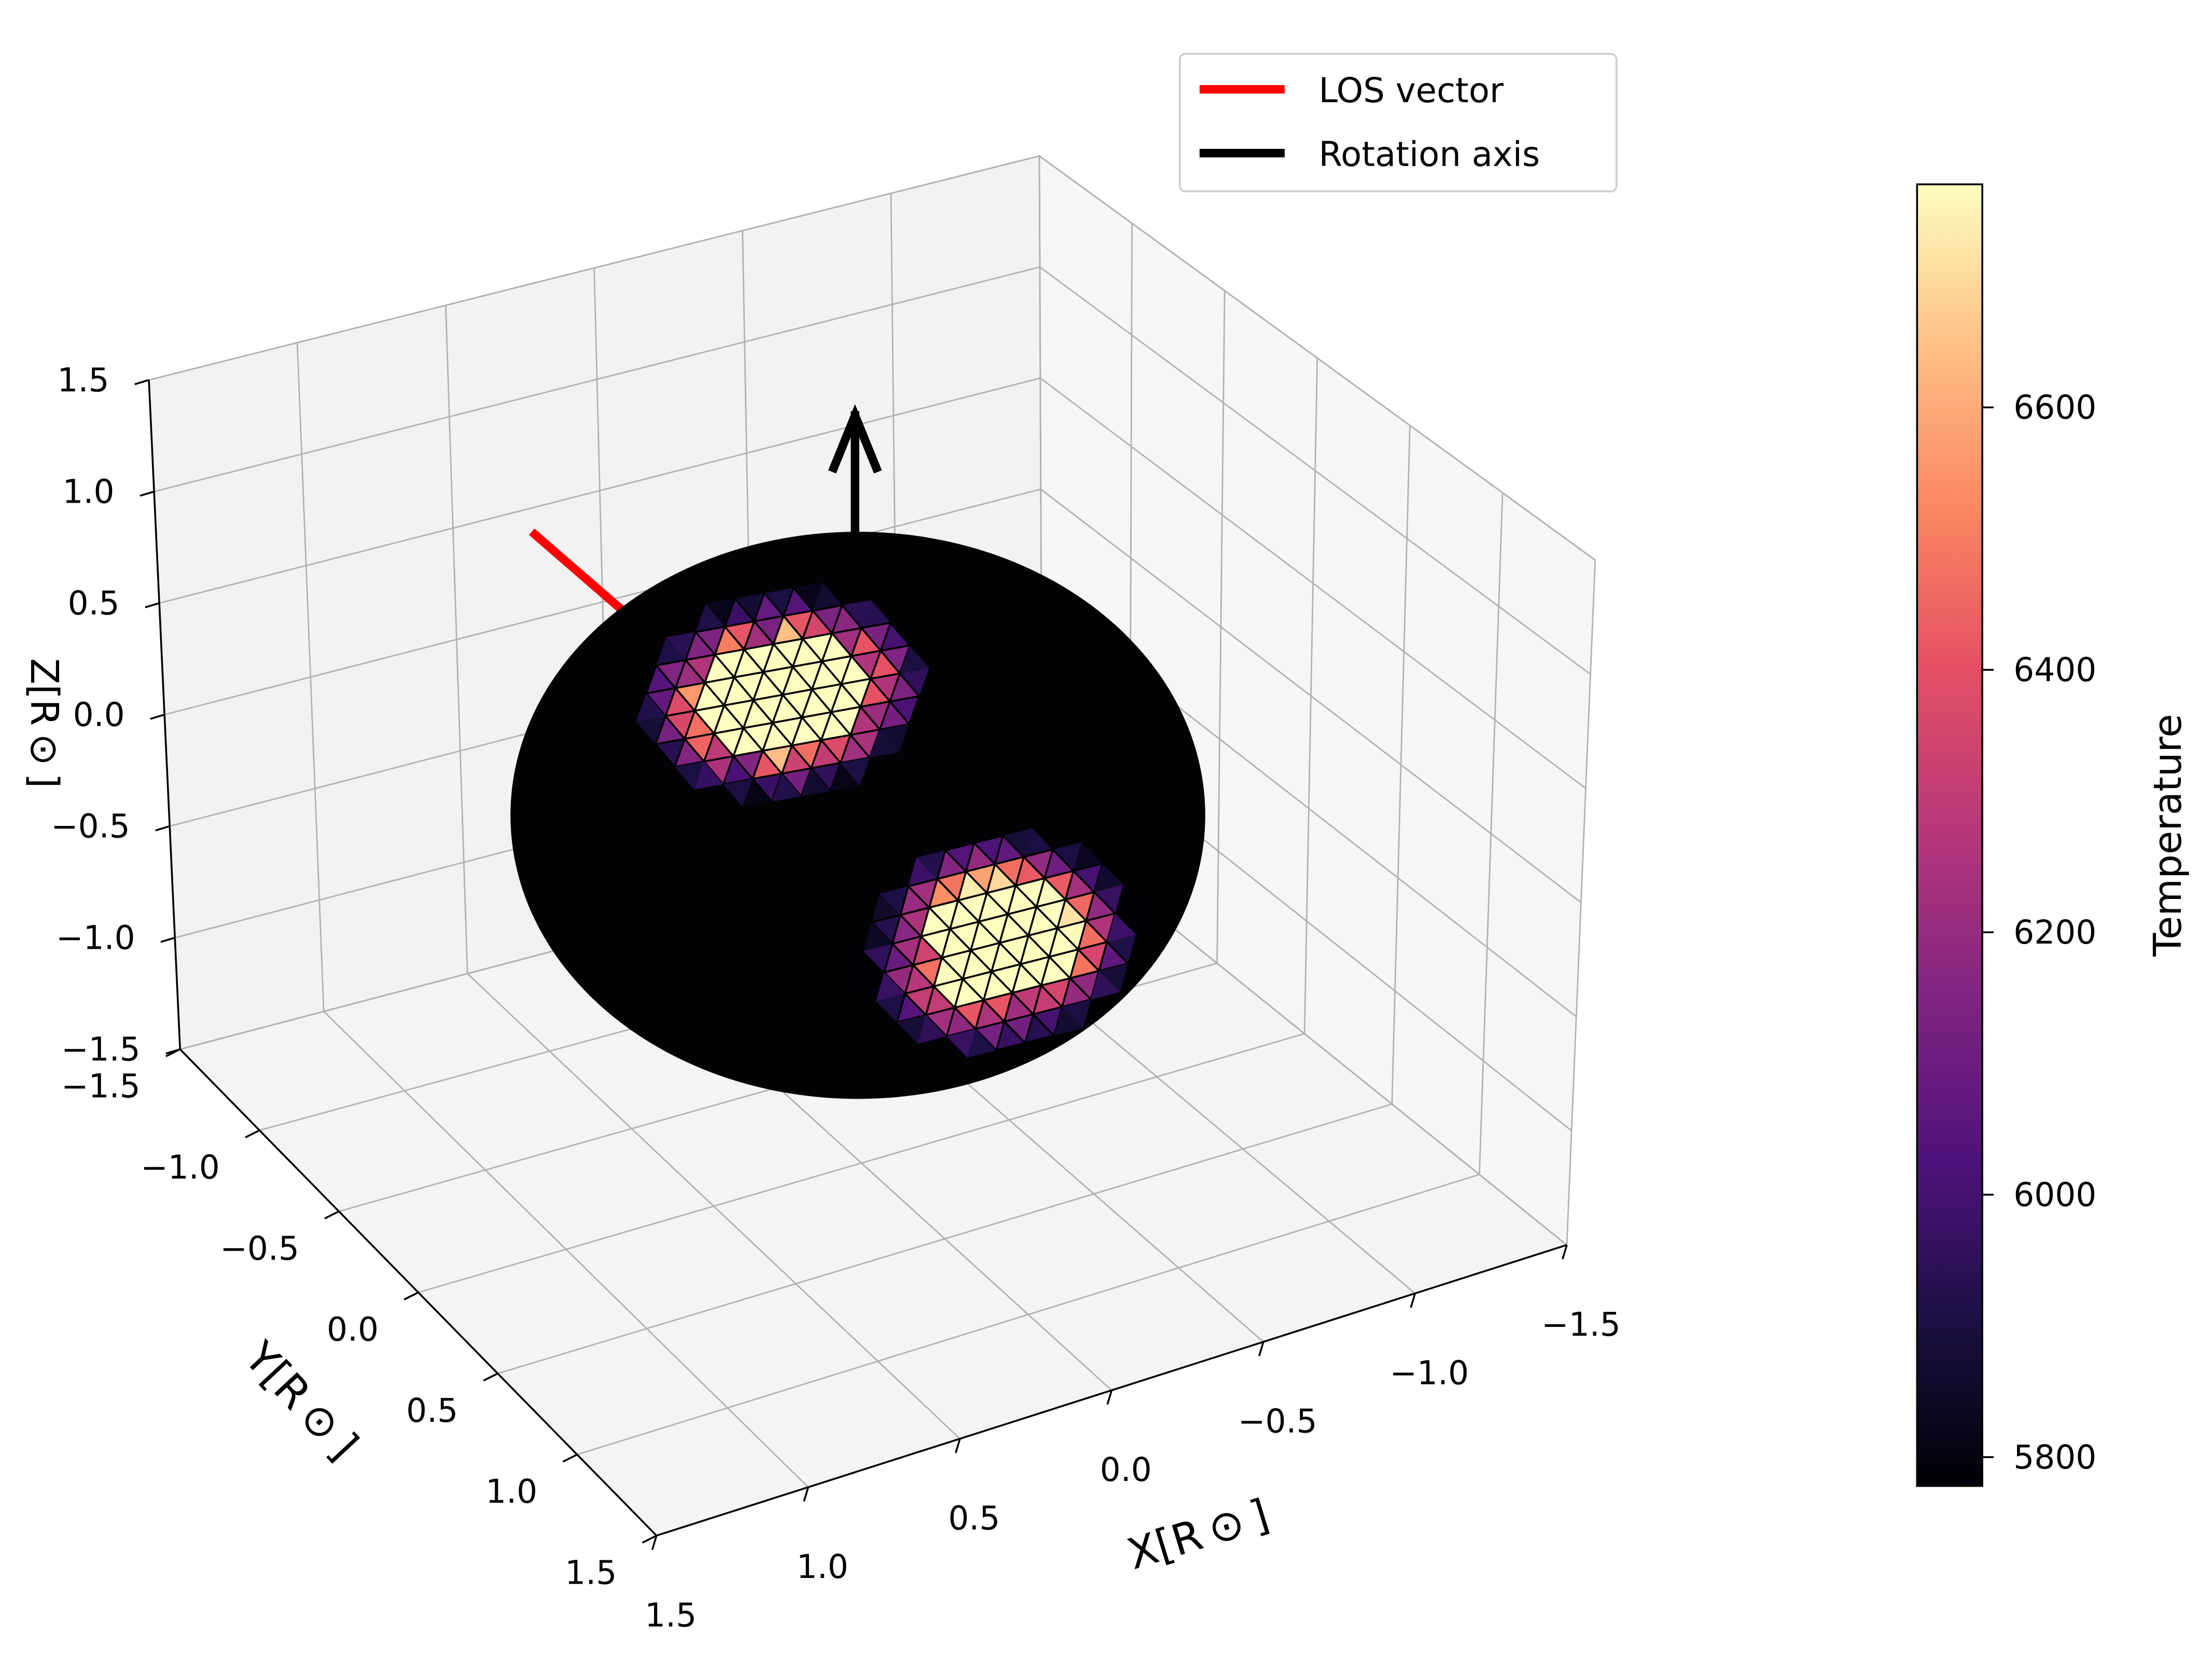 The width and height of the screenshot is (2212, 1676). Describe the element at coordinates (974, 1519) in the screenshot. I see `x-tick-label: 0.5` at that location.